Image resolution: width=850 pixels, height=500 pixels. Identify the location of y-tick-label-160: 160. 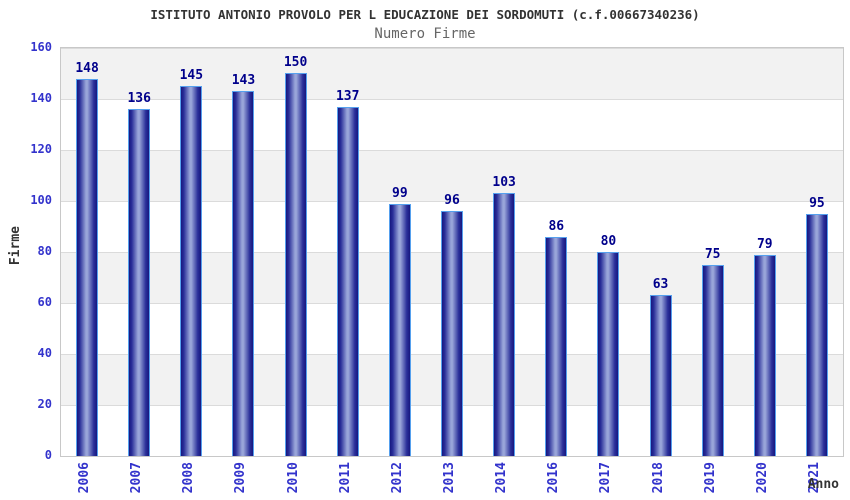
(41, 47).